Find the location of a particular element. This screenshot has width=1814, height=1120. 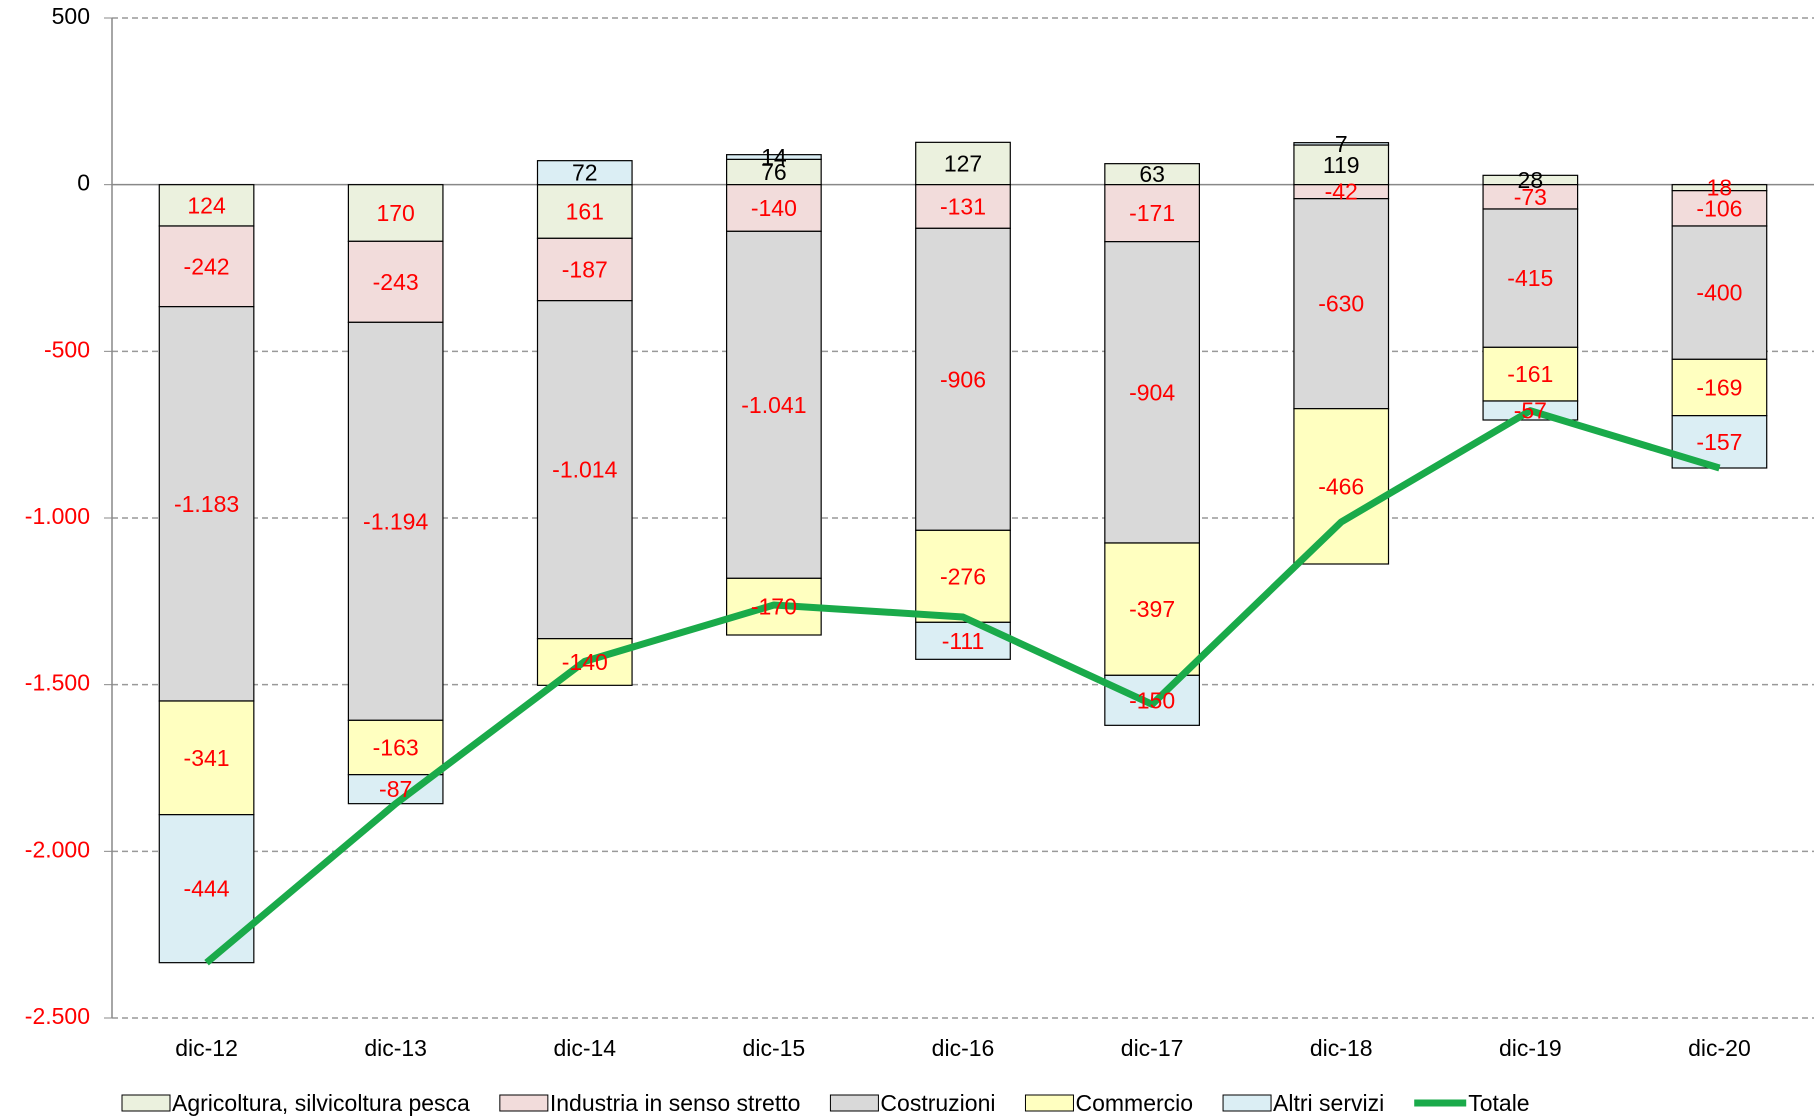

data-label: -415 is located at coordinates (1530, 278).